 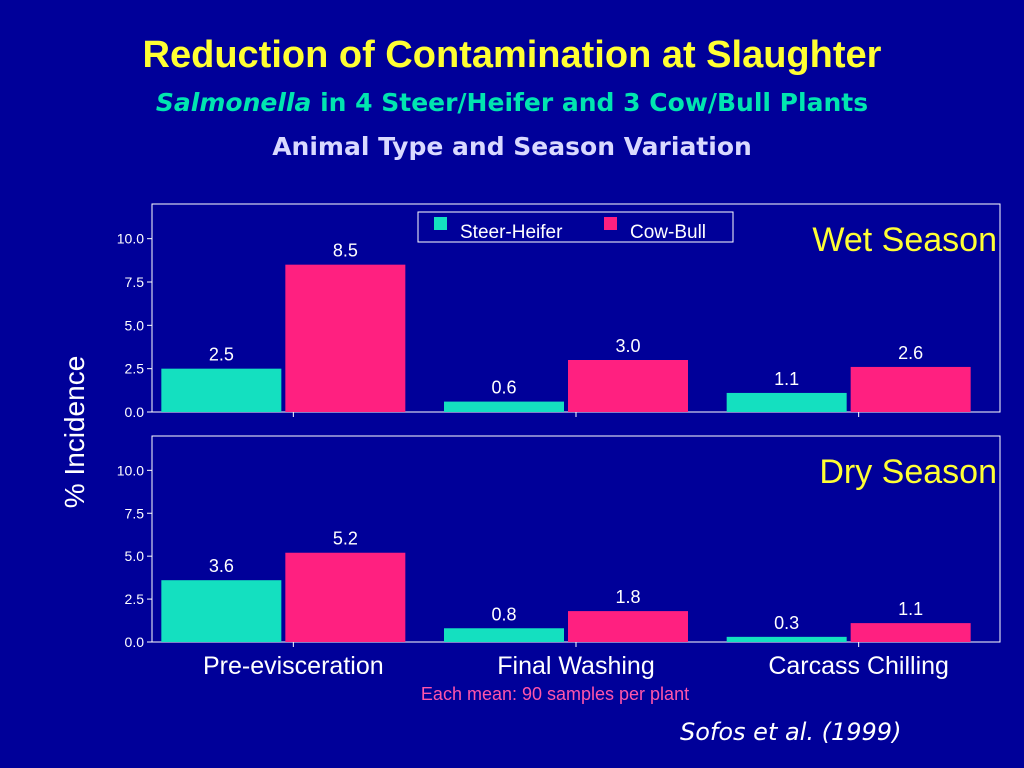 I want to click on legend-label: Cow-Bull, so click(x=668, y=232).